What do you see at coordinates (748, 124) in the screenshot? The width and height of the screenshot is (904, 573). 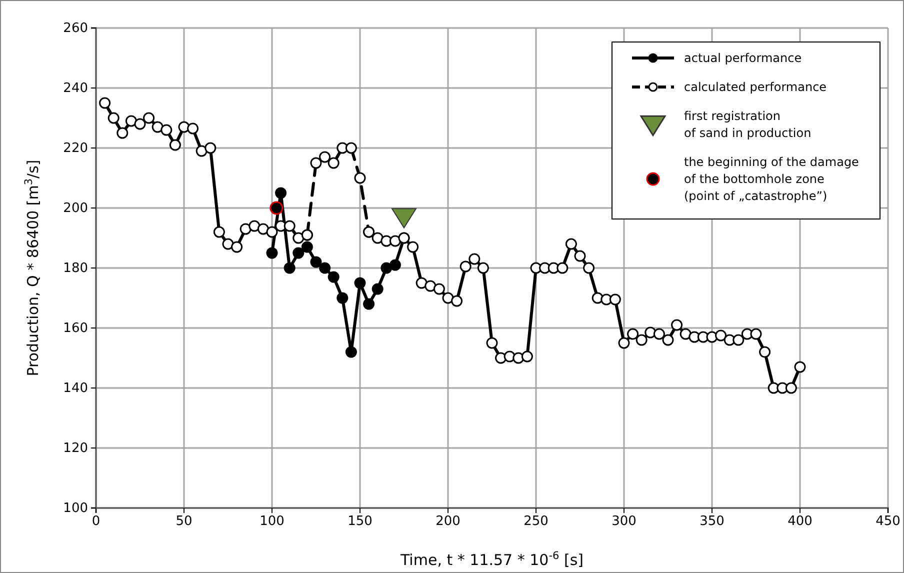 I see `legend-label: first registration of sand in production` at bounding box center [748, 124].